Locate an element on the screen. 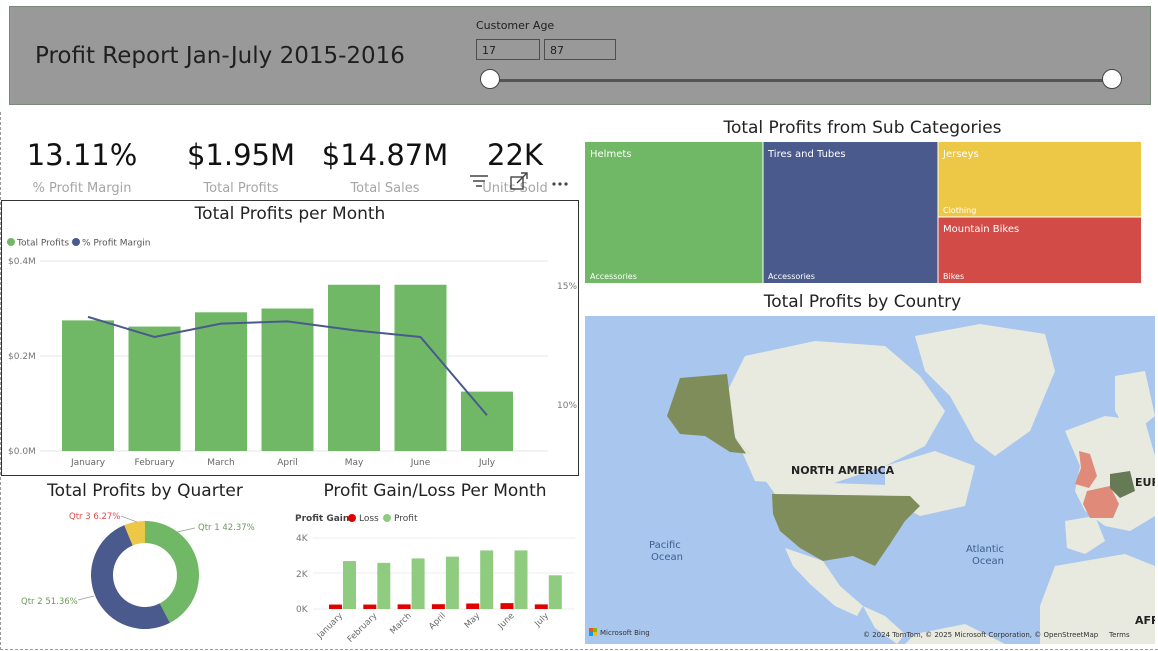 This screenshot has height=651, width=1158. age-max-input: 87 is located at coordinates (580, 49).